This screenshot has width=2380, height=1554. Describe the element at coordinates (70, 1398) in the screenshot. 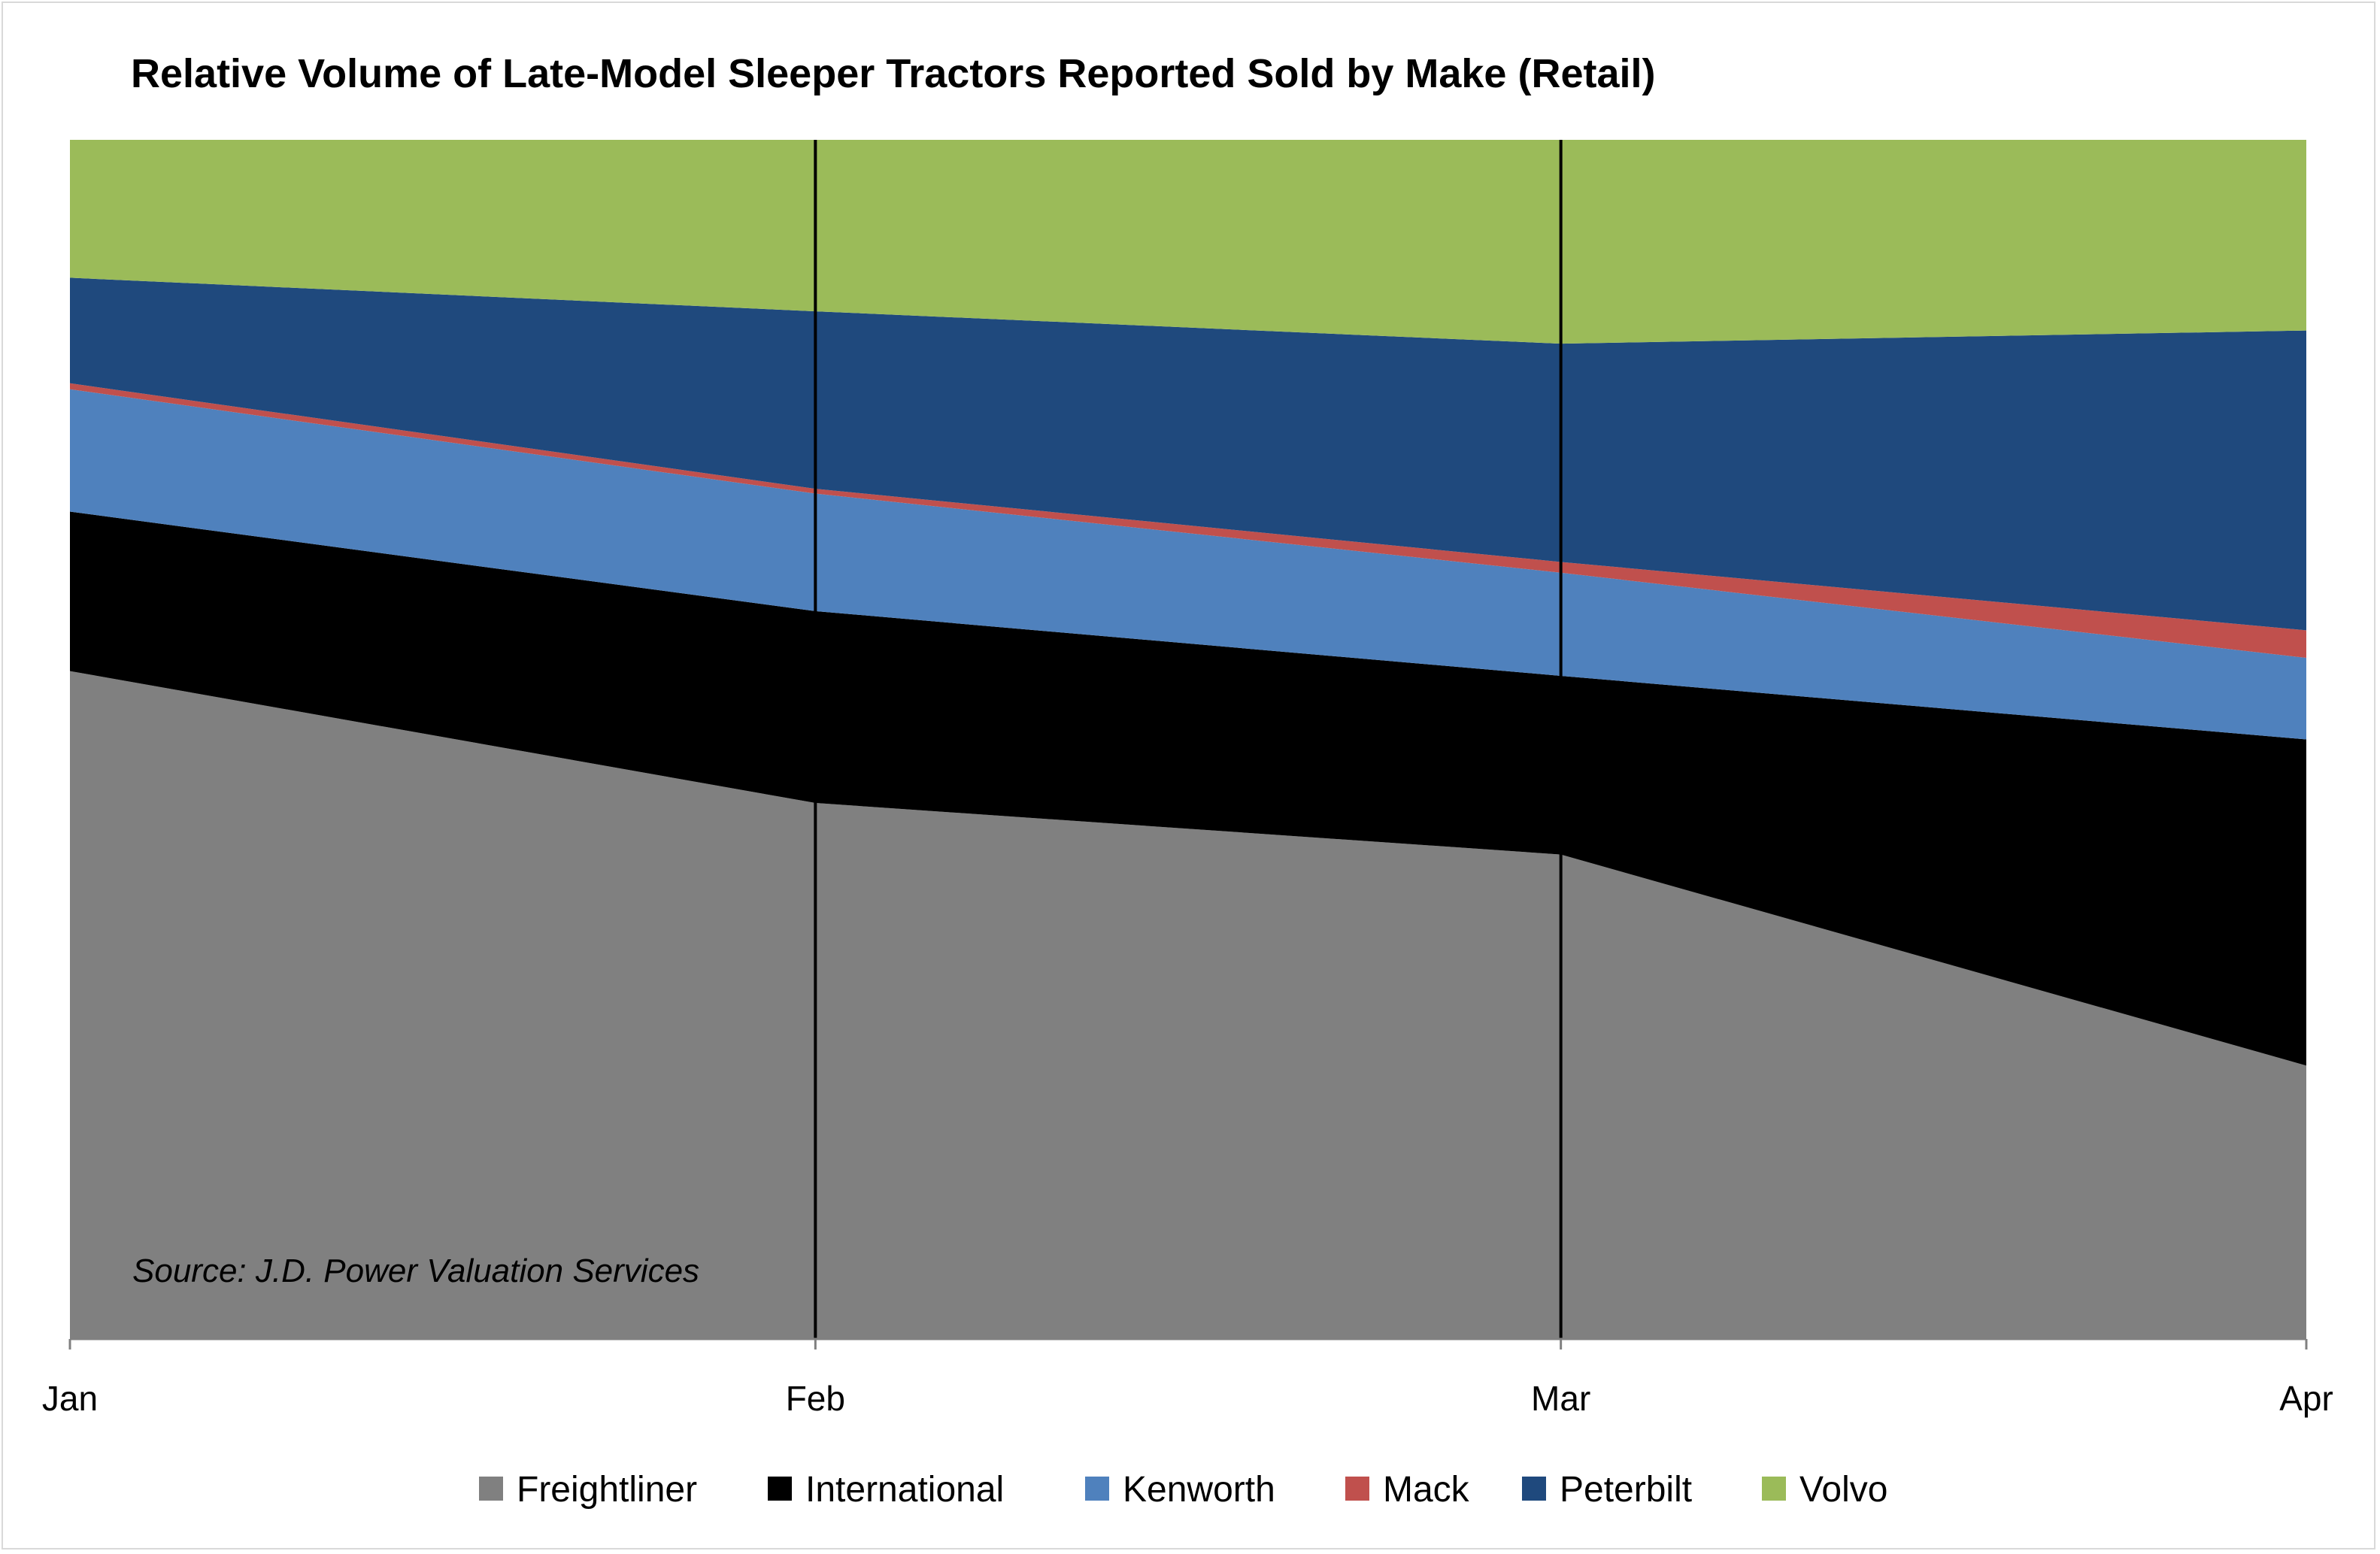

I see `x-tick-label-jan: Jan` at that location.